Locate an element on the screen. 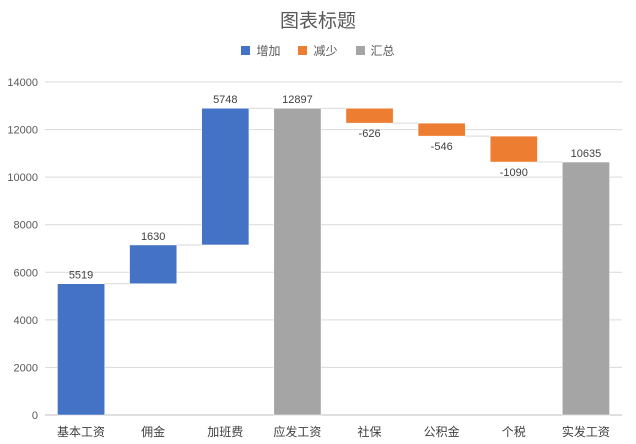  category-label: 公积金 is located at coordinates (442, 431).